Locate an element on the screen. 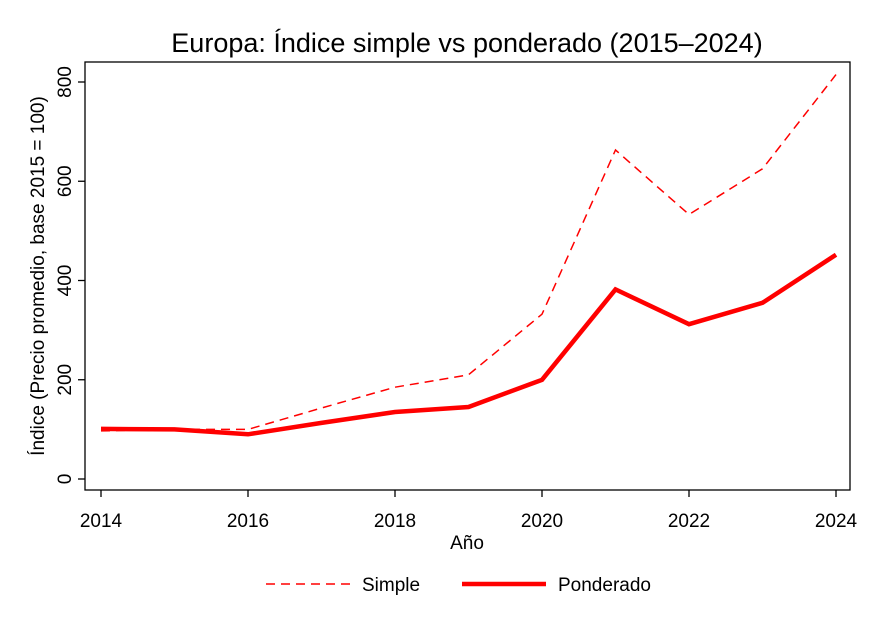 The width and height of the screenshot is (874, 636). x-tick-label: 2020 is located at coordinates (542, 521).